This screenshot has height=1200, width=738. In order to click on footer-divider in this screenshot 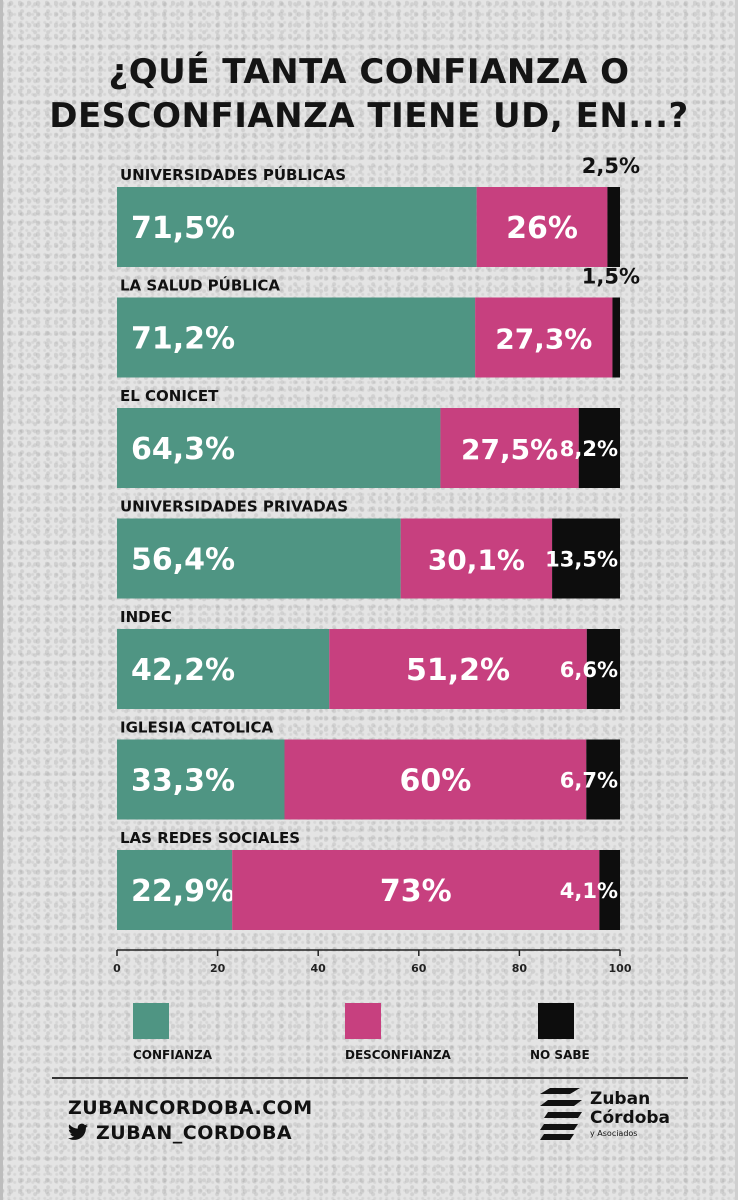, I will do `click(370, 1078)`.